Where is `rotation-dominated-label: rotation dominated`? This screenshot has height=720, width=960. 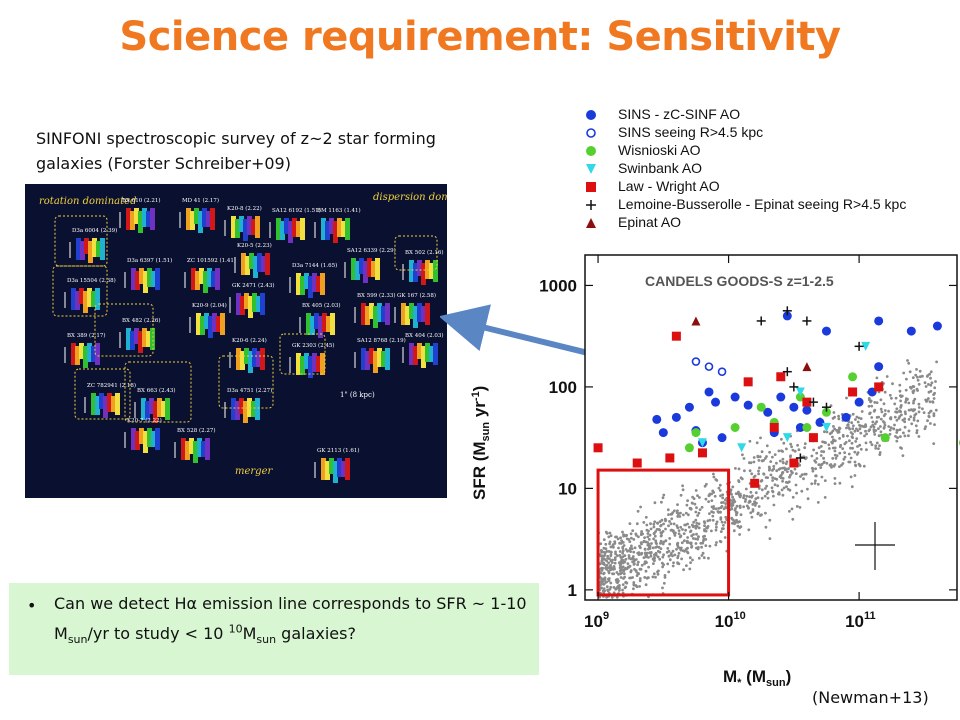
rotation-dominated-label: rotation dominated is located at coordinates (87, 201).